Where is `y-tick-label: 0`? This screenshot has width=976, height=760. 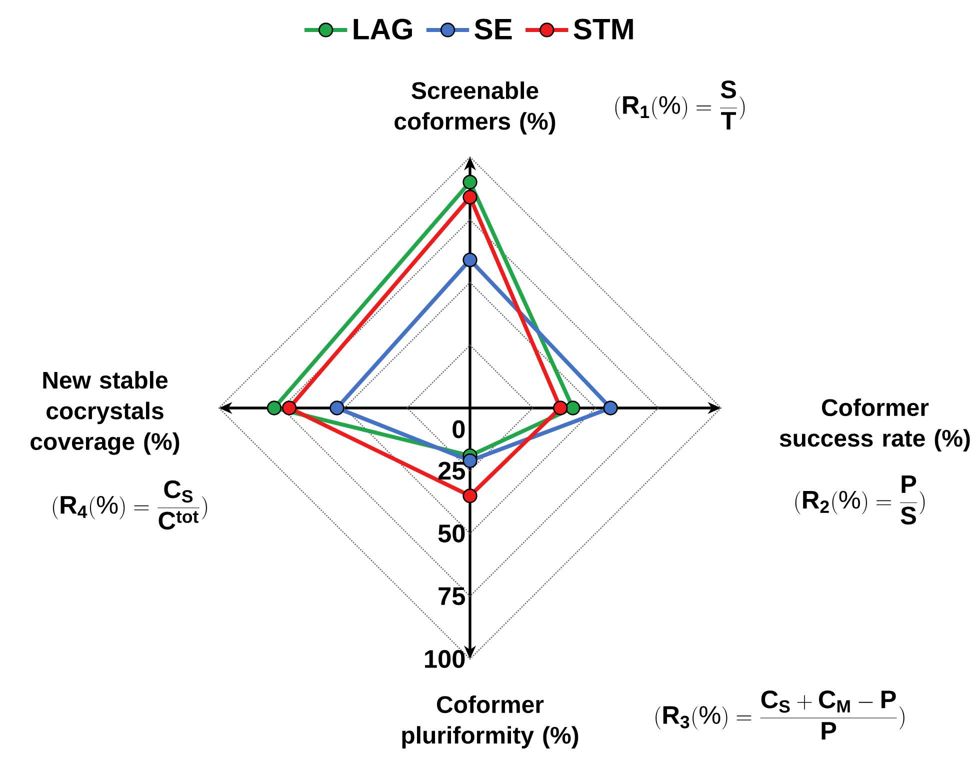 y-tick-label: 0 is located at coordinates (458, 429).